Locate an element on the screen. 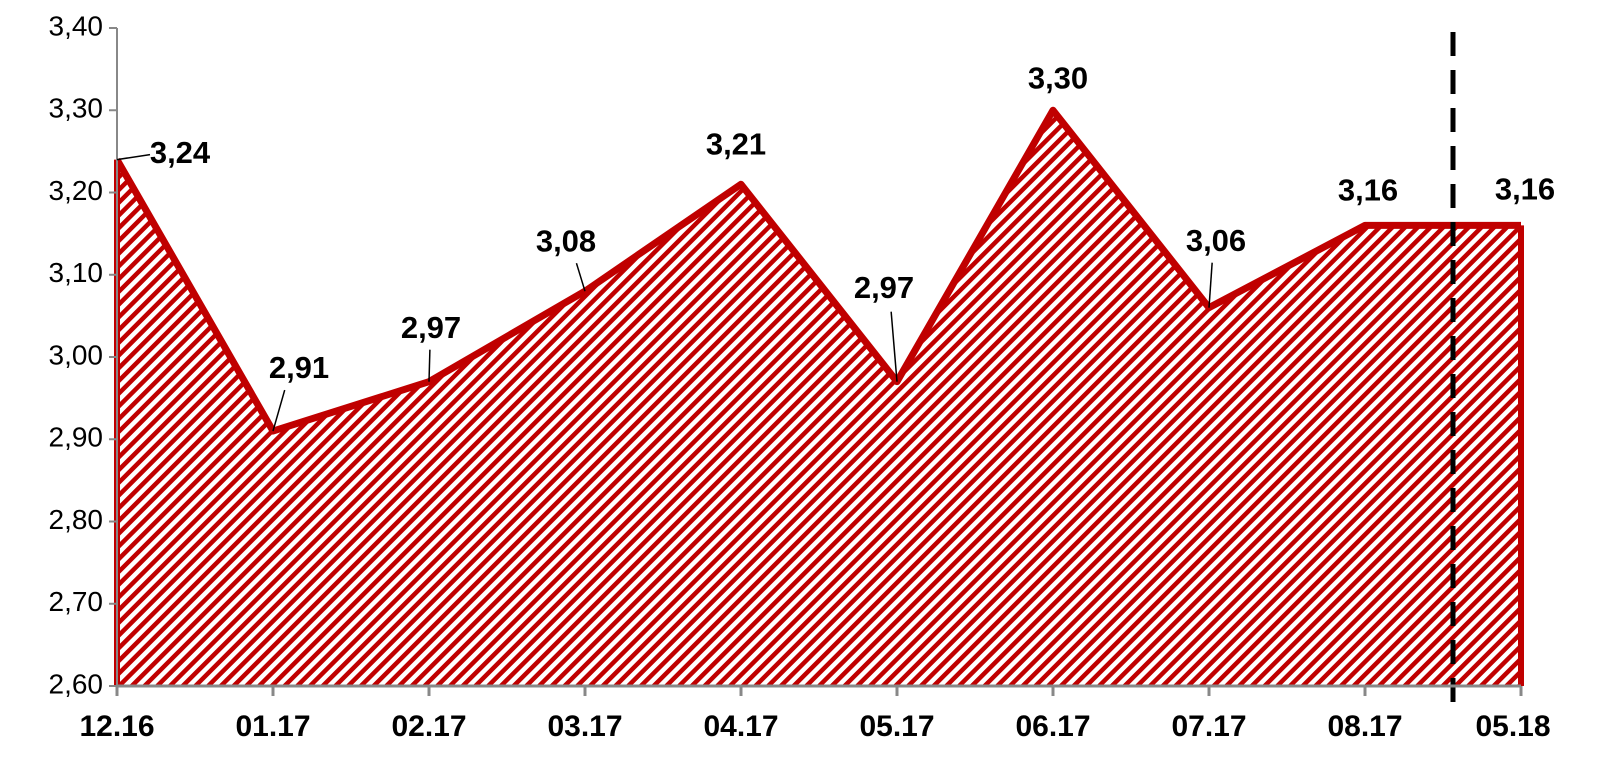  x-tick-label: 06.17 is located at coordinates (1052, 726).